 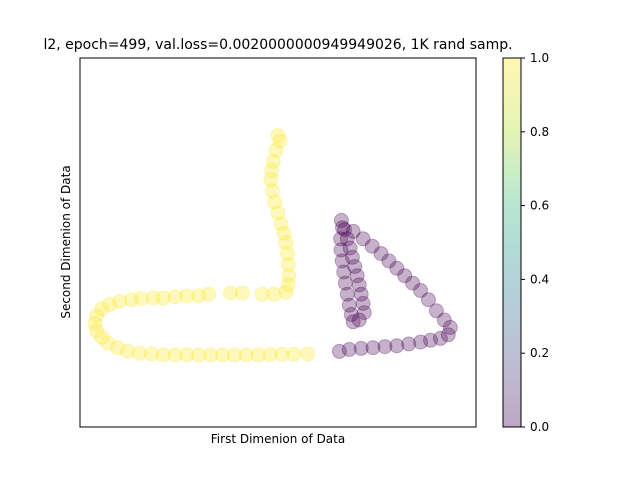 What do you see at coordinates (539, 132) in the screenshot?
I see `colorbar-tick-label: 0.8` at bounding box center [539, 132].